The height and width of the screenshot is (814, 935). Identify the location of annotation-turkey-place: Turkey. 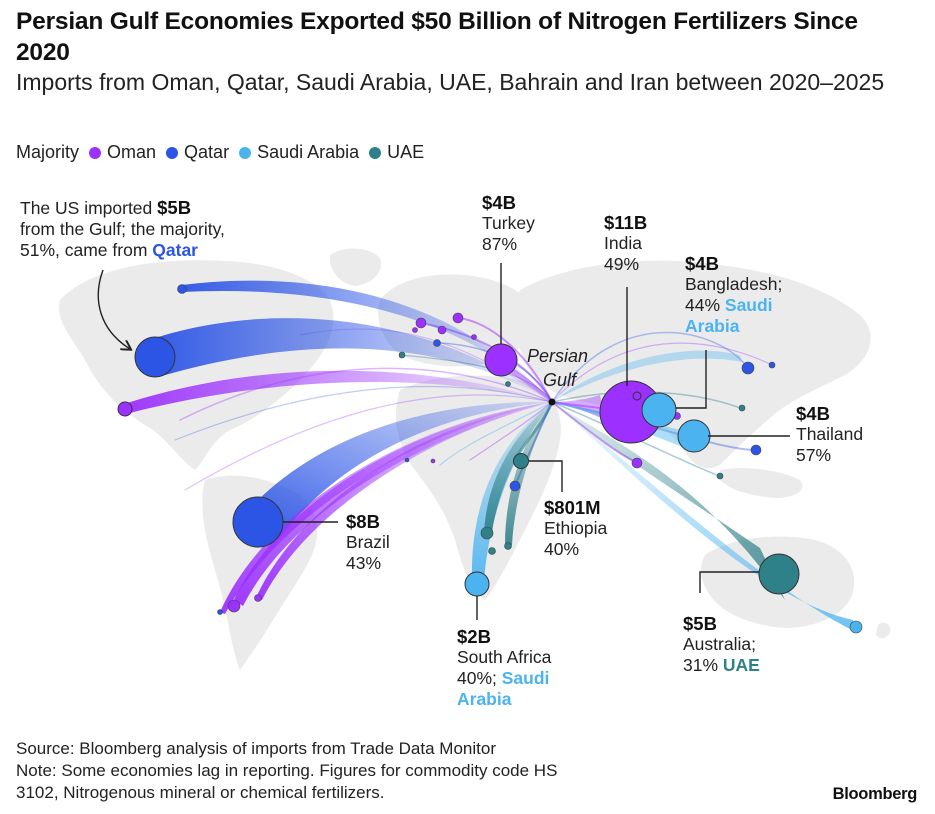
(508, 223).